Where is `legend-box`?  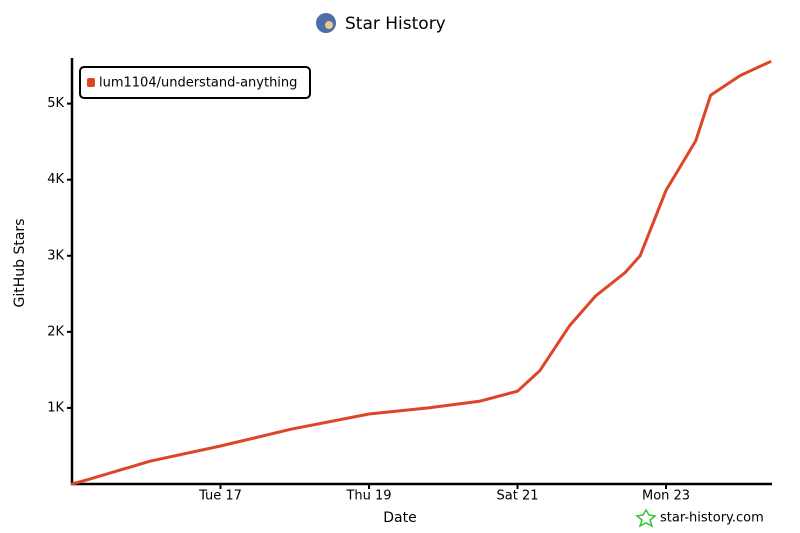 legend-box is located at coordinates (195, 82).